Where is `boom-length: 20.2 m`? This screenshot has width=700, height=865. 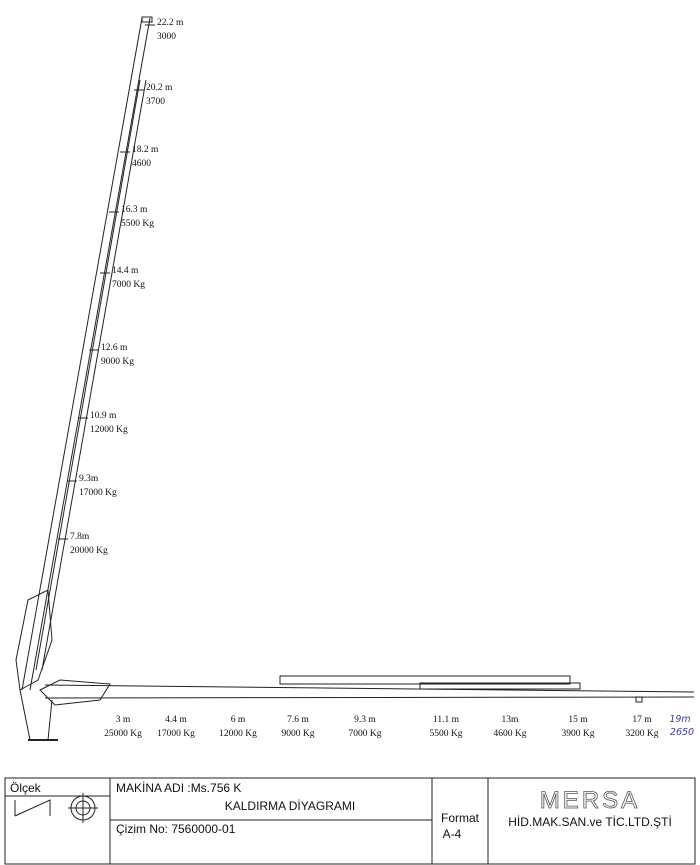
boom-length: 20.2 m is located at coordinates (159, 88).